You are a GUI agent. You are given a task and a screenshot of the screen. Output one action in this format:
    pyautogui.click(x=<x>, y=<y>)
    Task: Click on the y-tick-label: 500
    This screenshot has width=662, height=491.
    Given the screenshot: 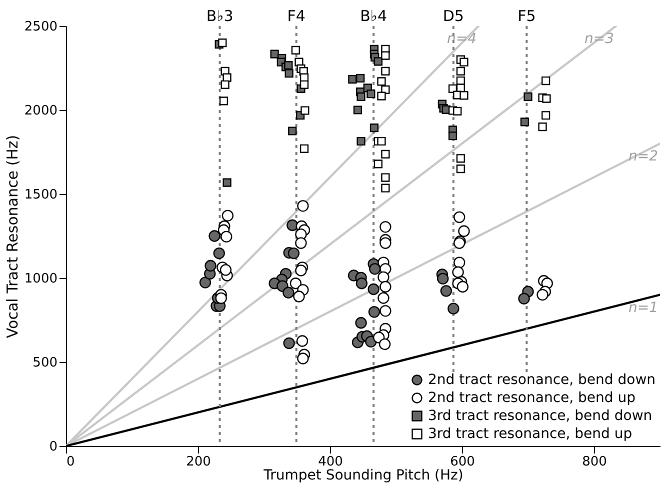 What is the action you would take?
    pyautogui.click(x=45, y=363)
    